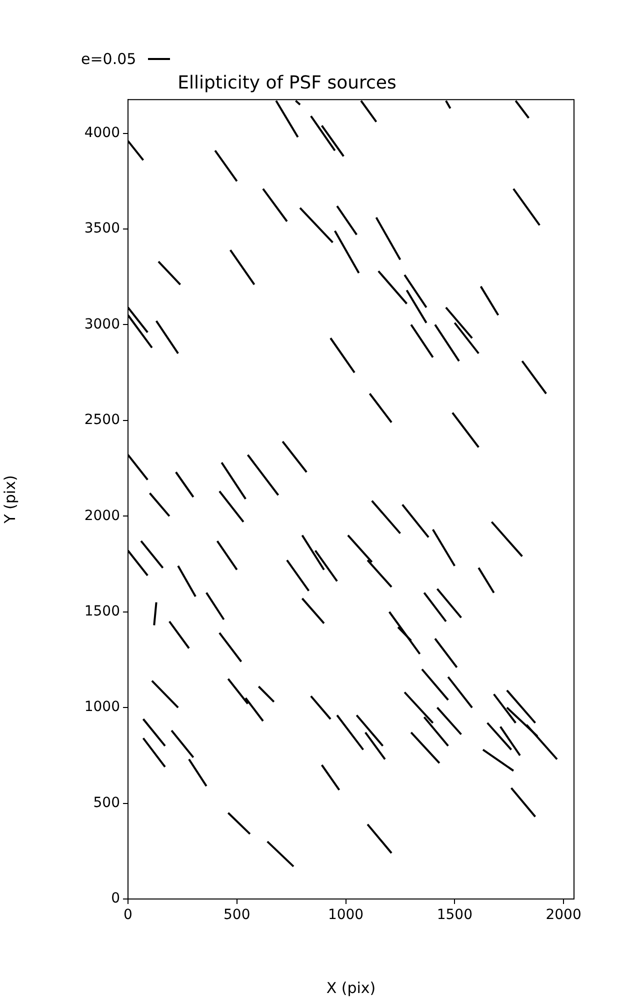 The image size is (637, 1000). What do you see at coordinates (108, 59) in the screenshot?
I see `text: e=0.05` at bounding box center [108, 59].